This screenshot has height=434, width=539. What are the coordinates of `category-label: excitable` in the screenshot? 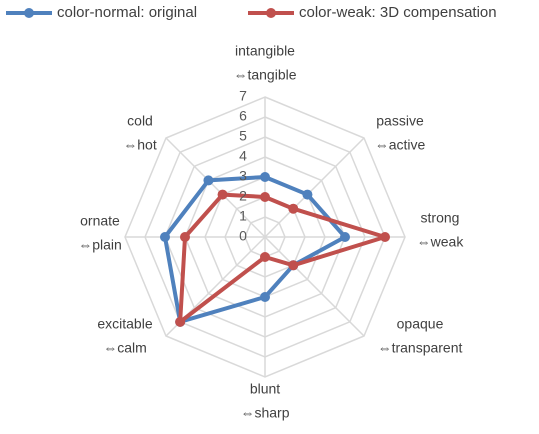 It's located at (124, 324).